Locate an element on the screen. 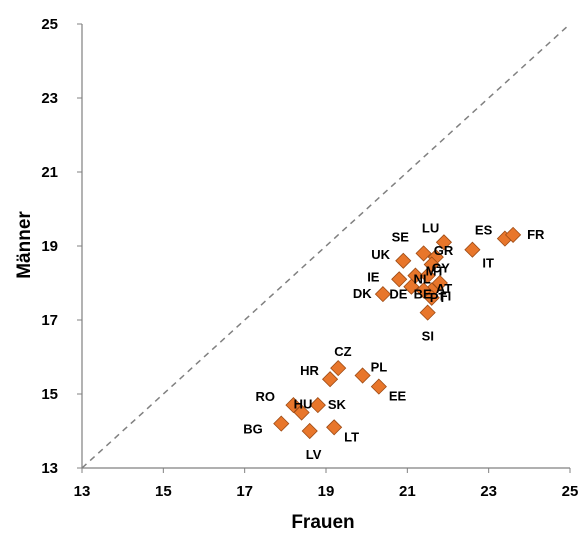  x-tick-label: 13 is located at coordinates (82, 491).